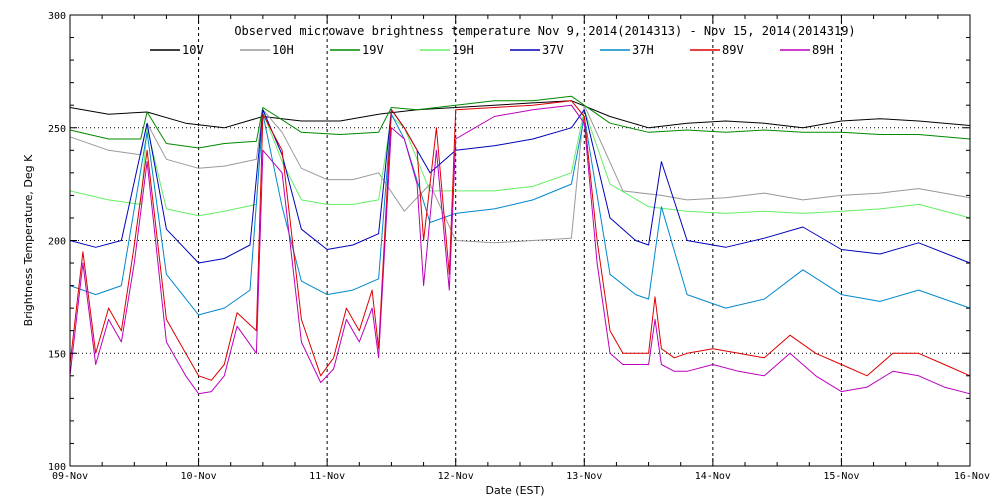  Describe the element at coordinates (463, 50) in the screenshot. I see `legend-label-19h: 19H` at that location.